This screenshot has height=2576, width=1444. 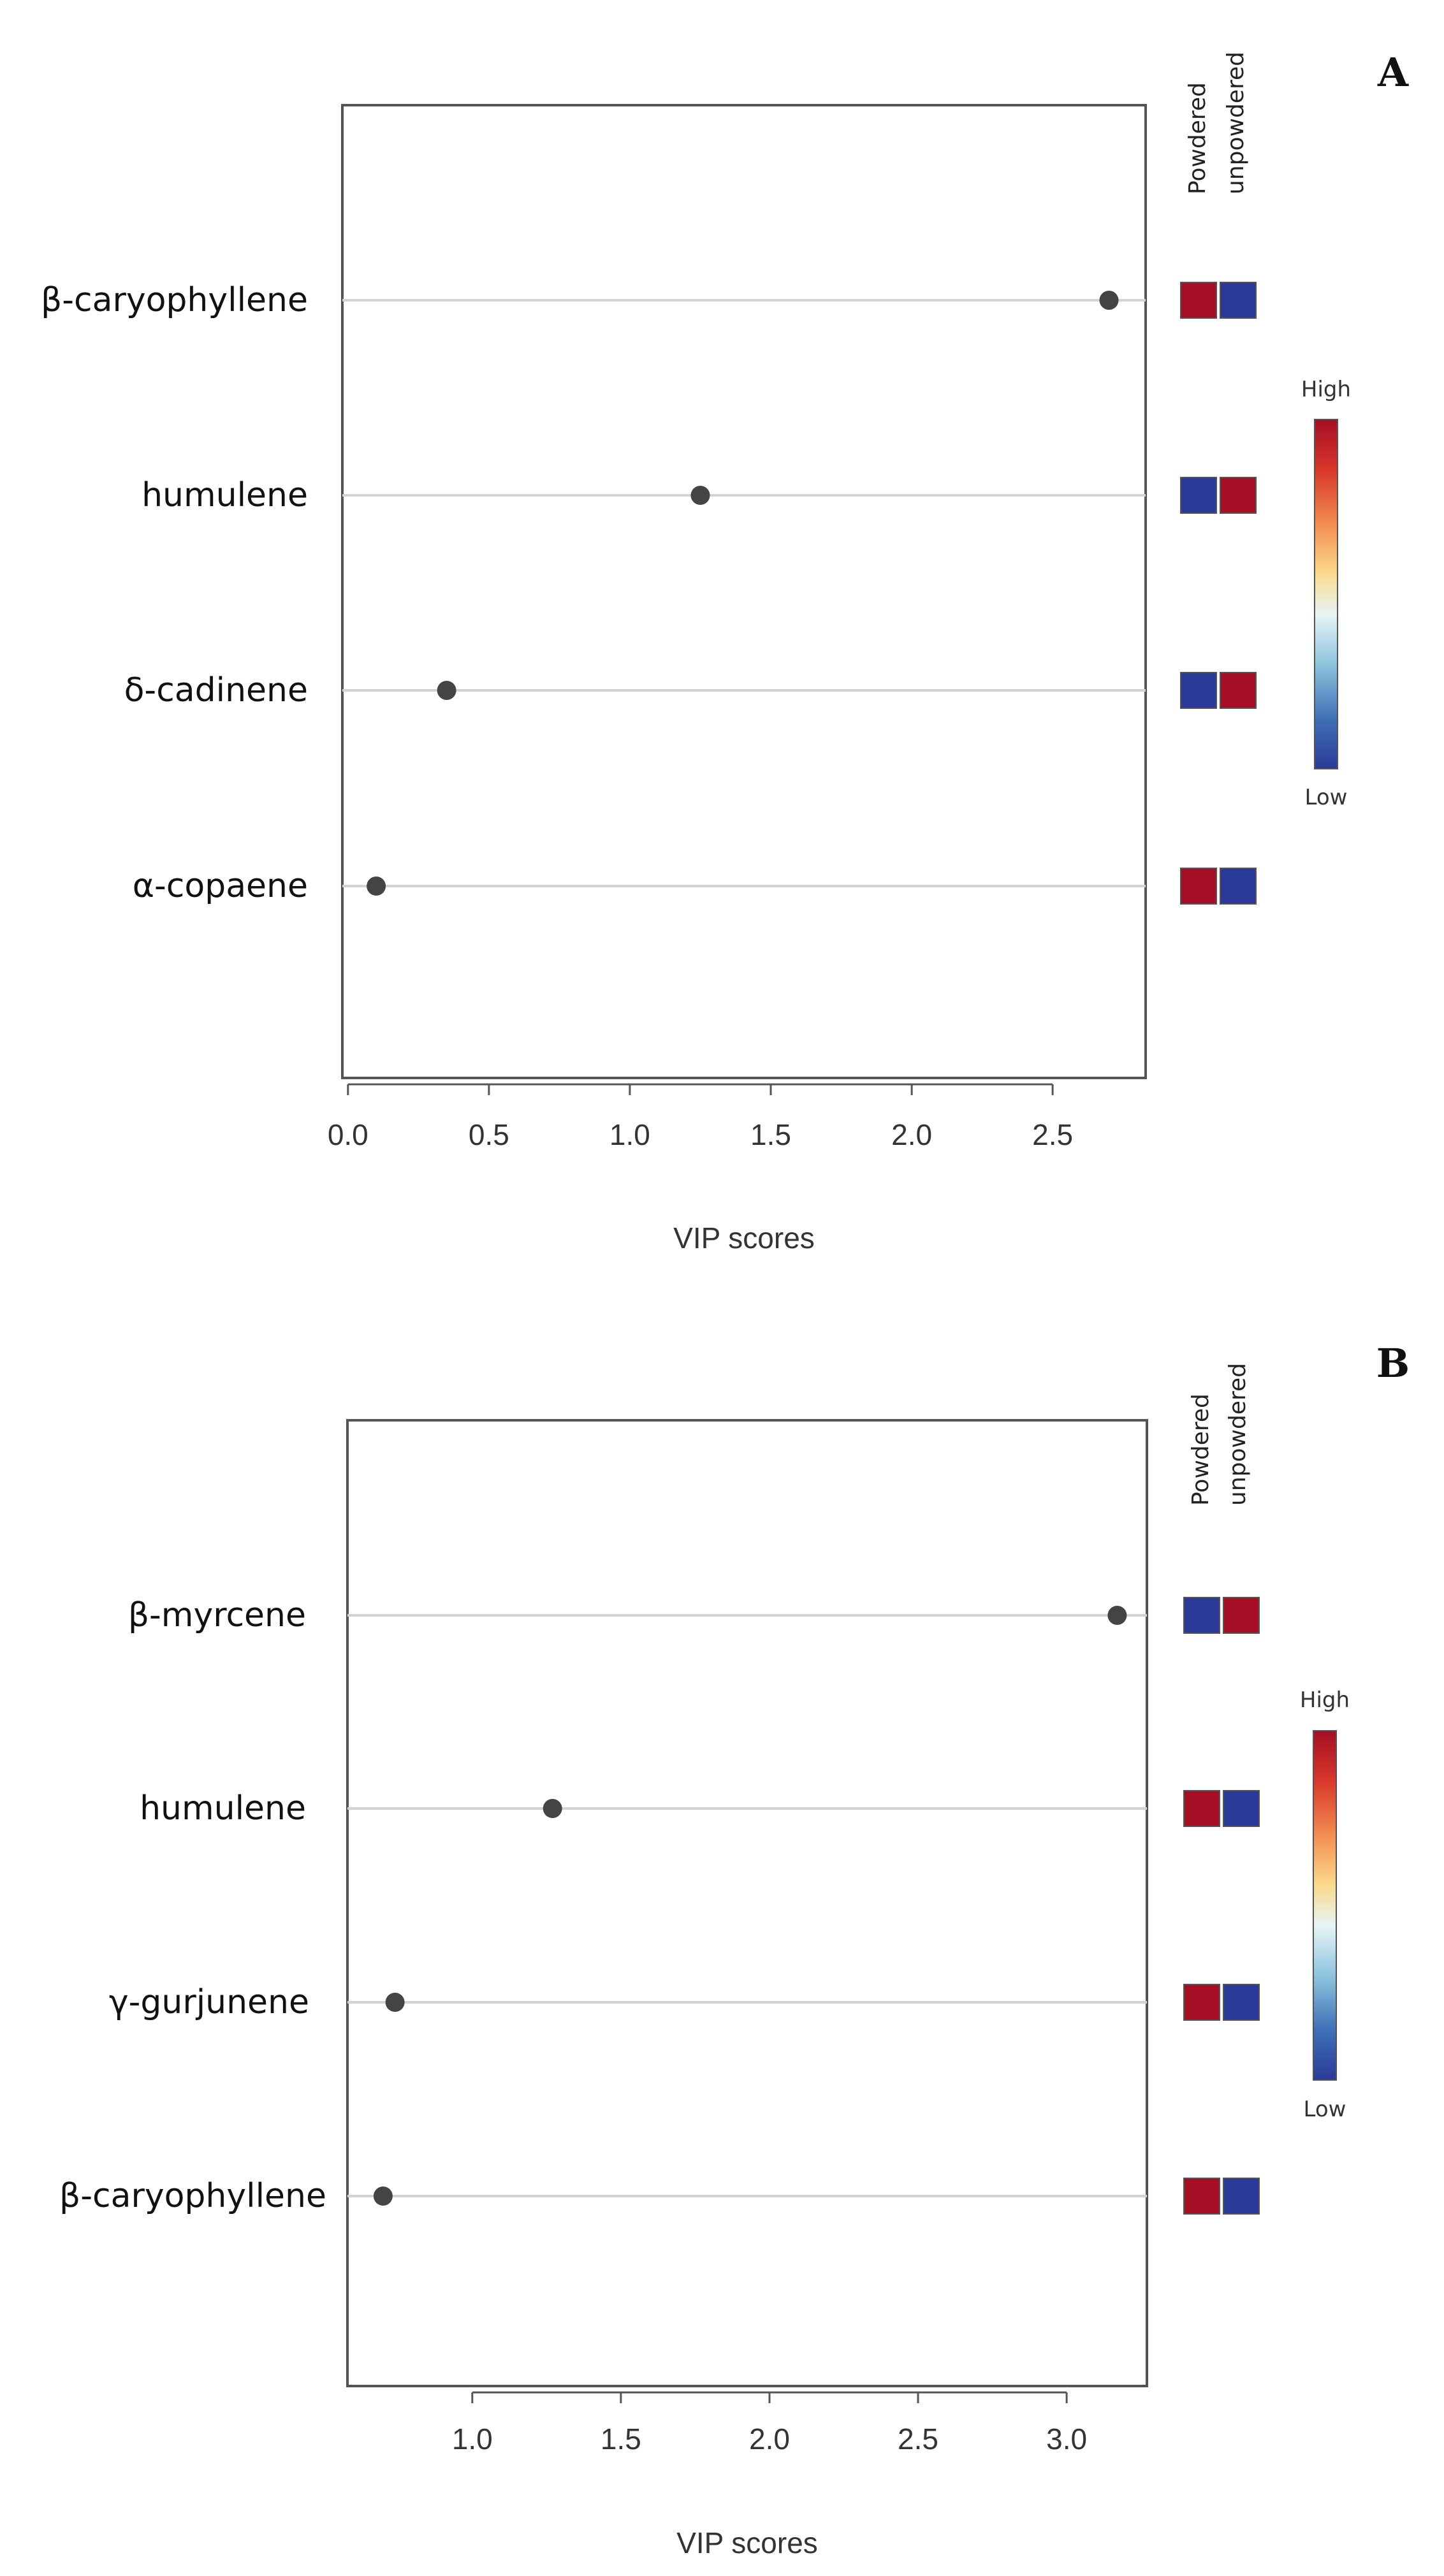 I want to click on data-points-a, so click(x=743, y=593).